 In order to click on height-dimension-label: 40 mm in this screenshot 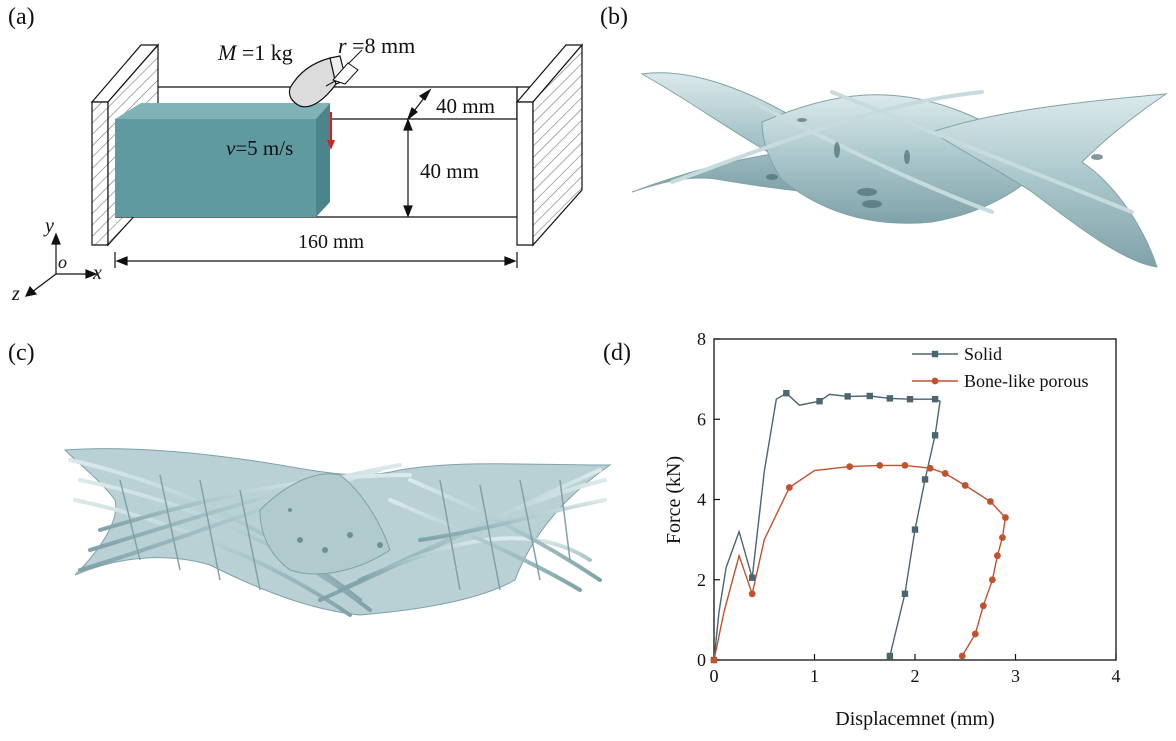, I will do `click(449, 171)`.